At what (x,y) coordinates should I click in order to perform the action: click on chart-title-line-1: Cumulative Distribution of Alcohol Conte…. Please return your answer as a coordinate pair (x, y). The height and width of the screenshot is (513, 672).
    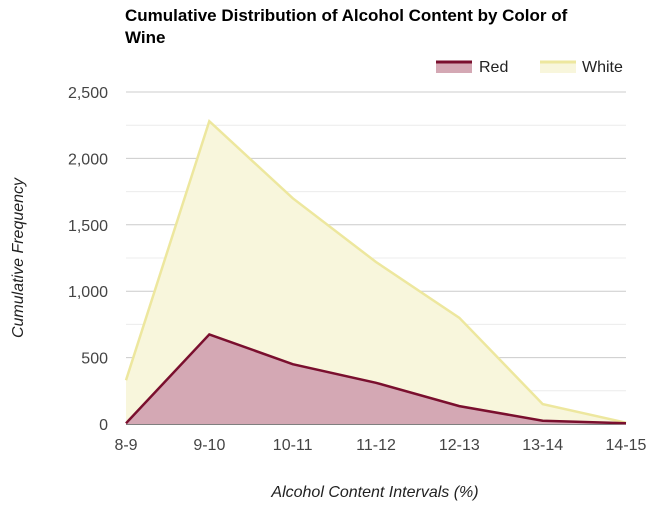
    Looking at the image, I should click on (346, 15).